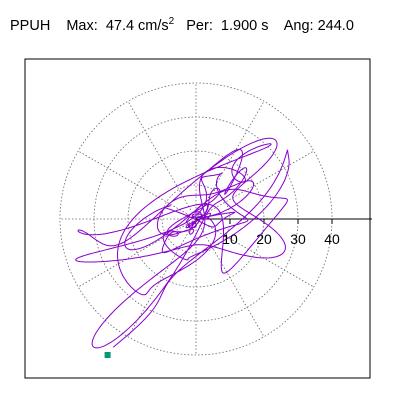 This screenshot has width=400, height=400. What do you see at coordinates (137, 26) in the screenshot?
I see `max-value: 47.4 cm/s` at bounding box center [137, 26].